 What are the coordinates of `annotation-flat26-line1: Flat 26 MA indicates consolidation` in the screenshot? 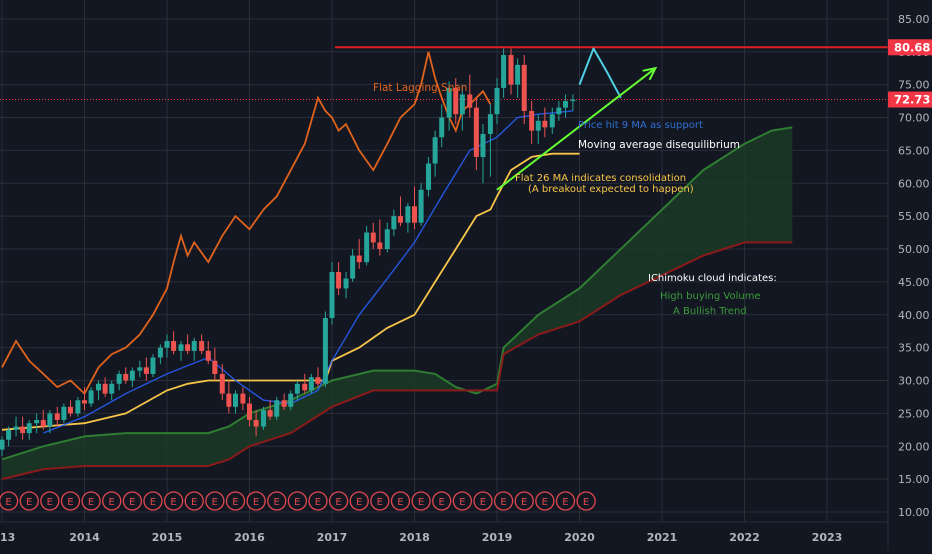 It's located at (600, 178).